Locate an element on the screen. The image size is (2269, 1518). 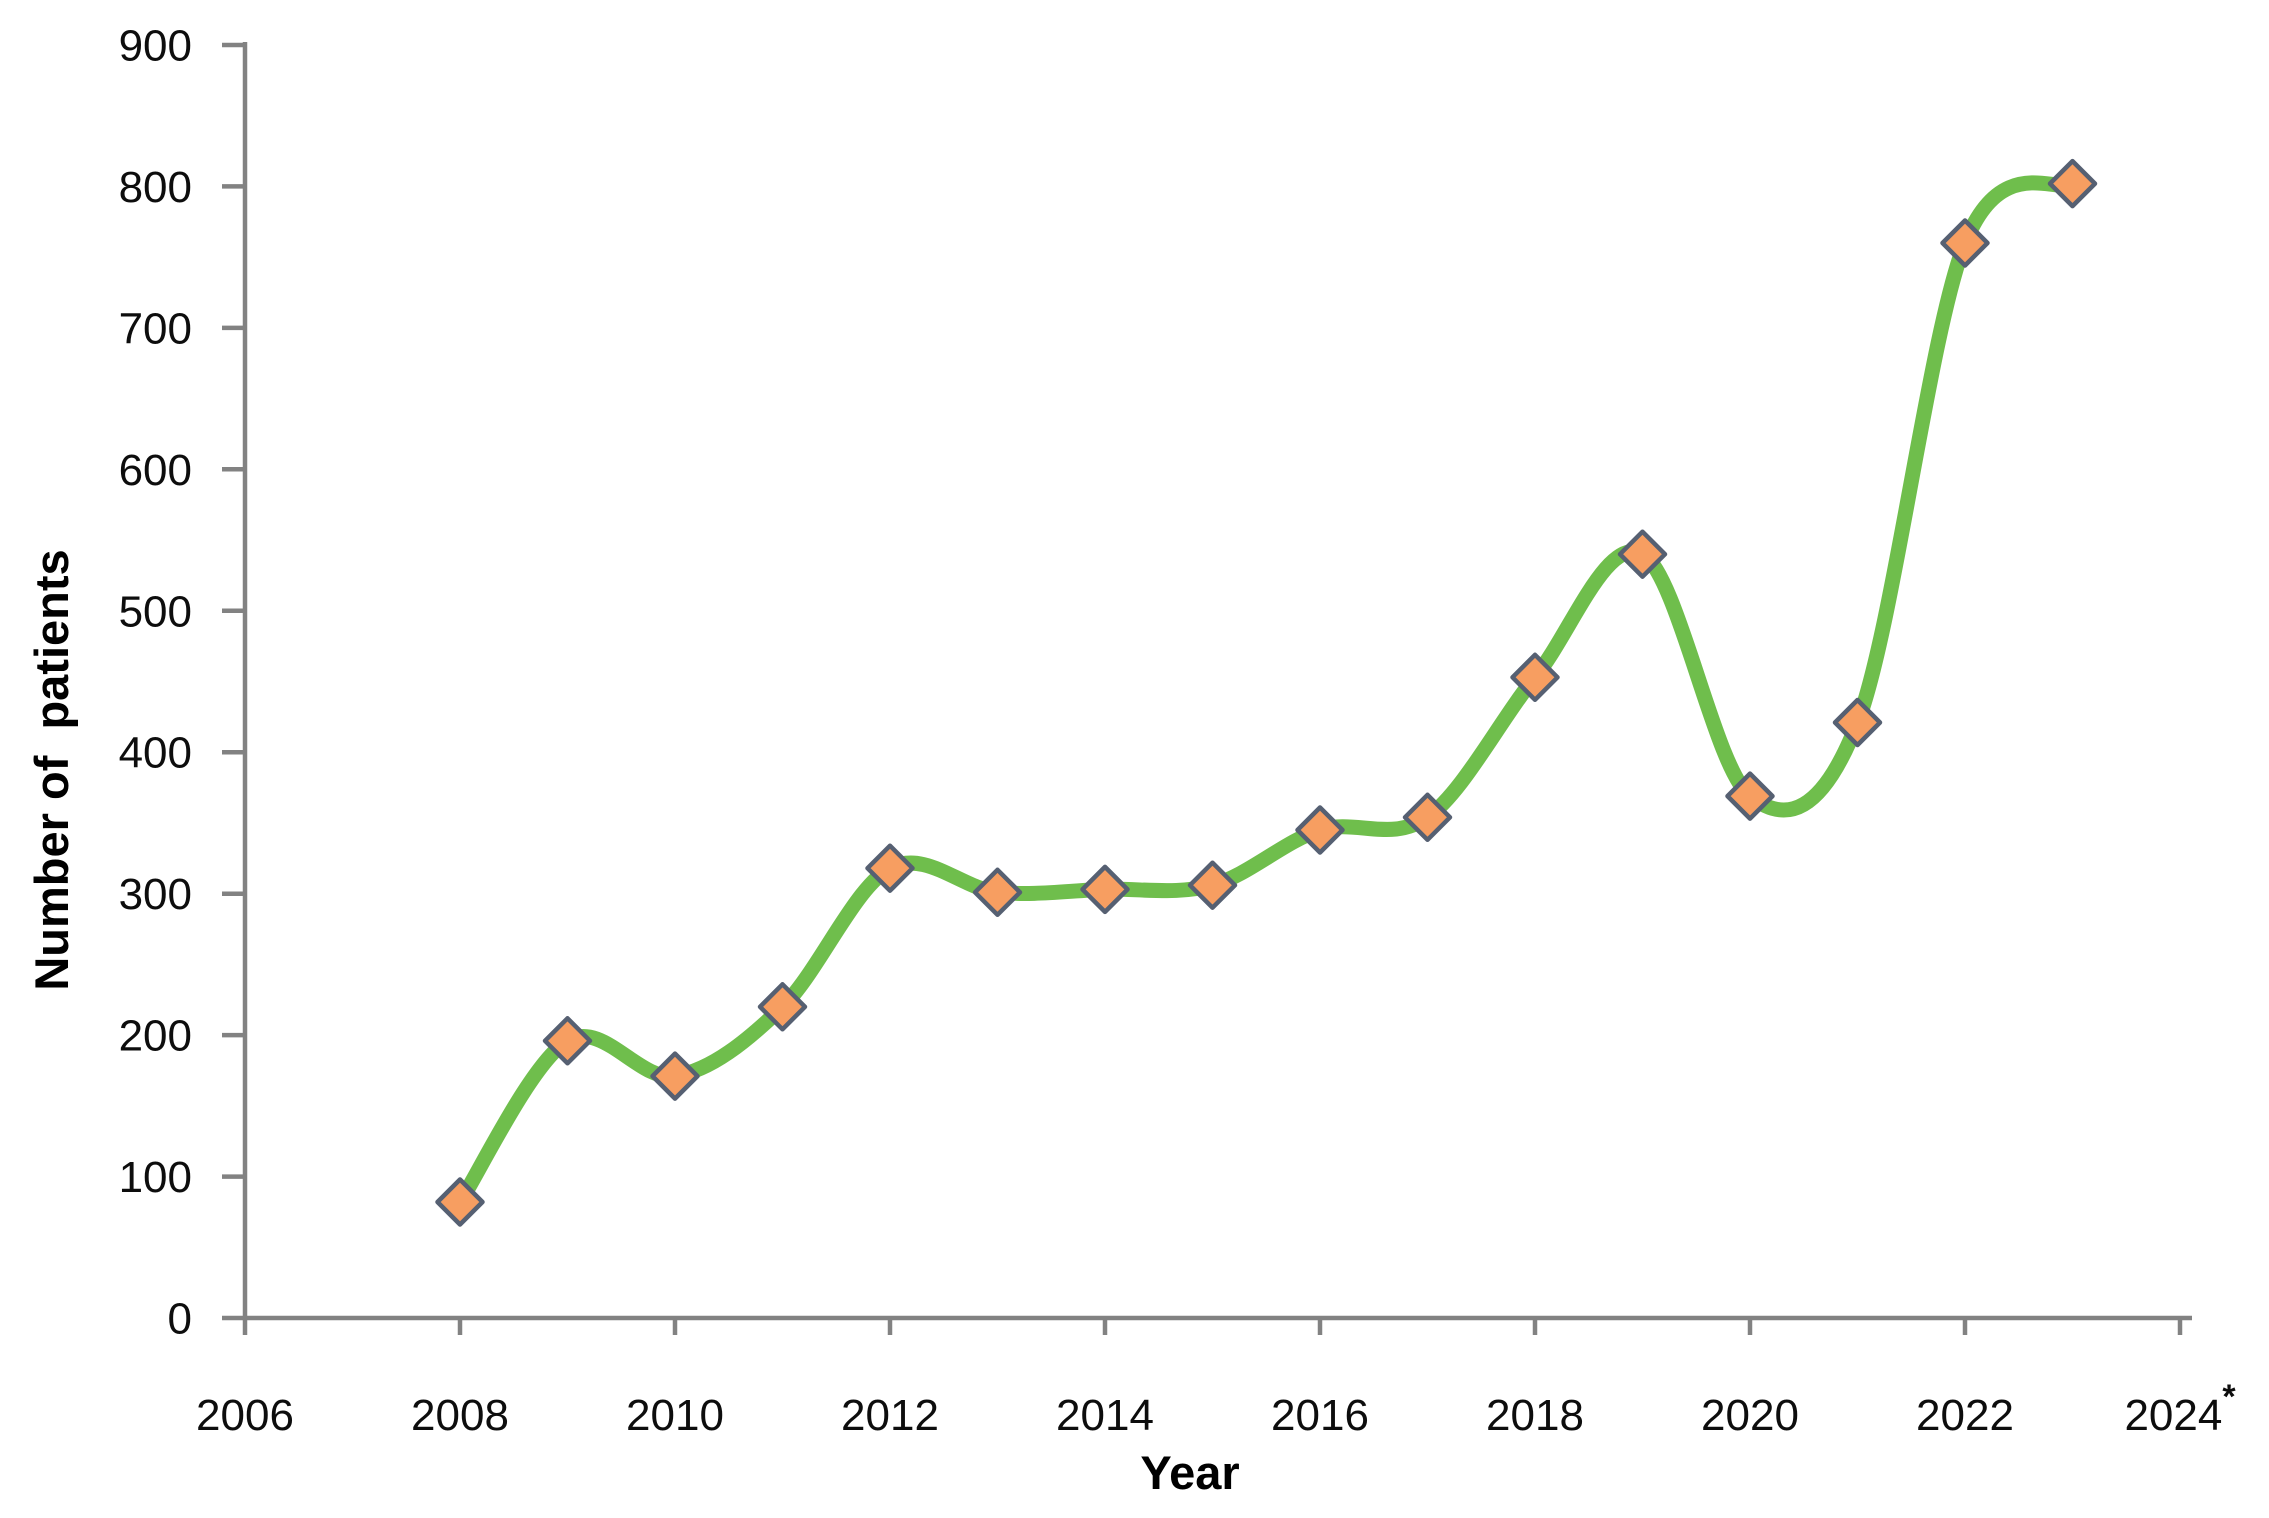
y-tick-label: 100 is located at coordinates (155, 1177).